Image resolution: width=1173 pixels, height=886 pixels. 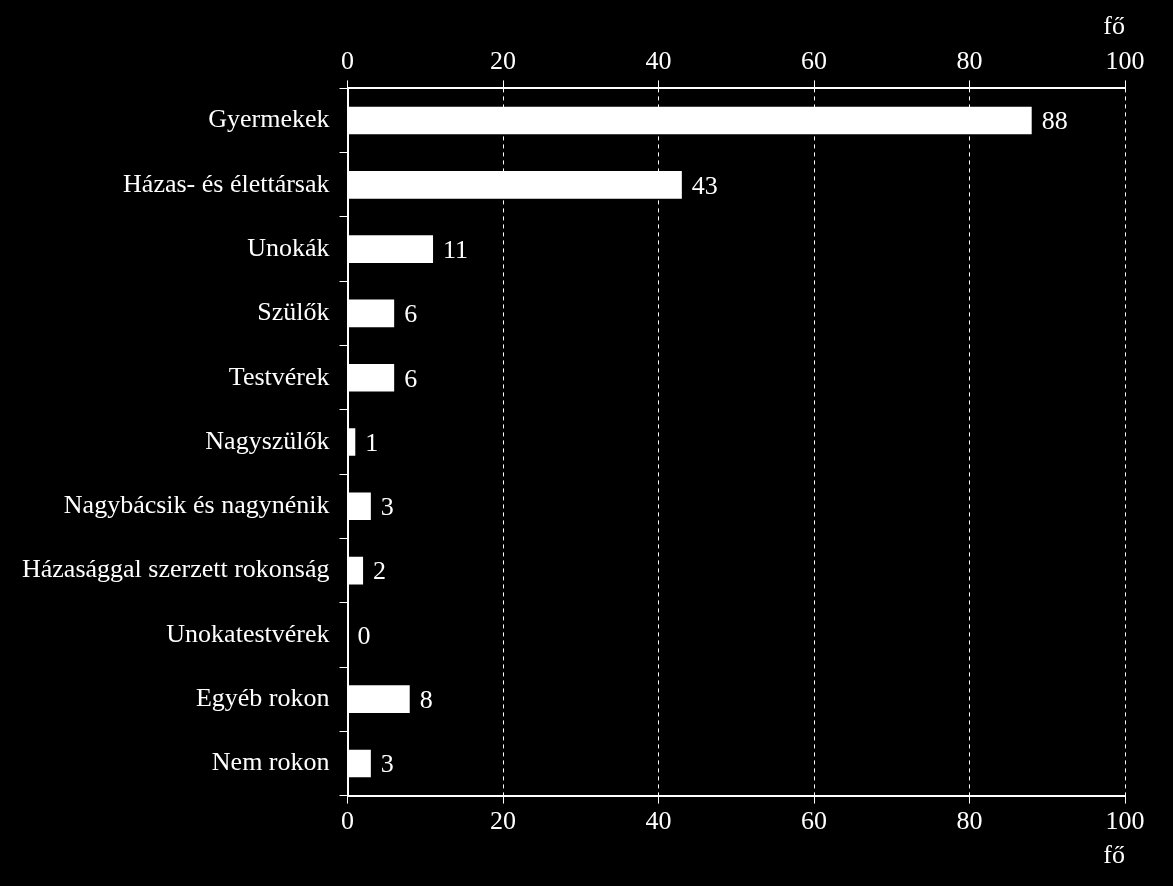 I want to click on y-tick-label: Egyéb rokon, so click(x=262, y=697).